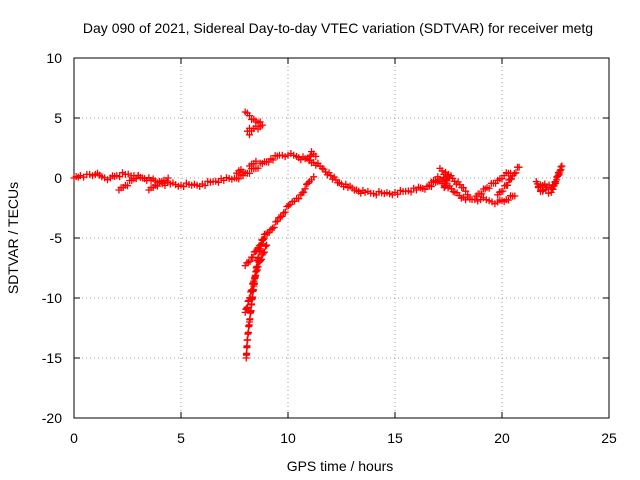 Image resolution: width=640 pixels, height=480 pixels. What do you see at coordinates (502, 438) in the screenshot?
I see `x-tick-label: 20` at bounding box center [502, 438].